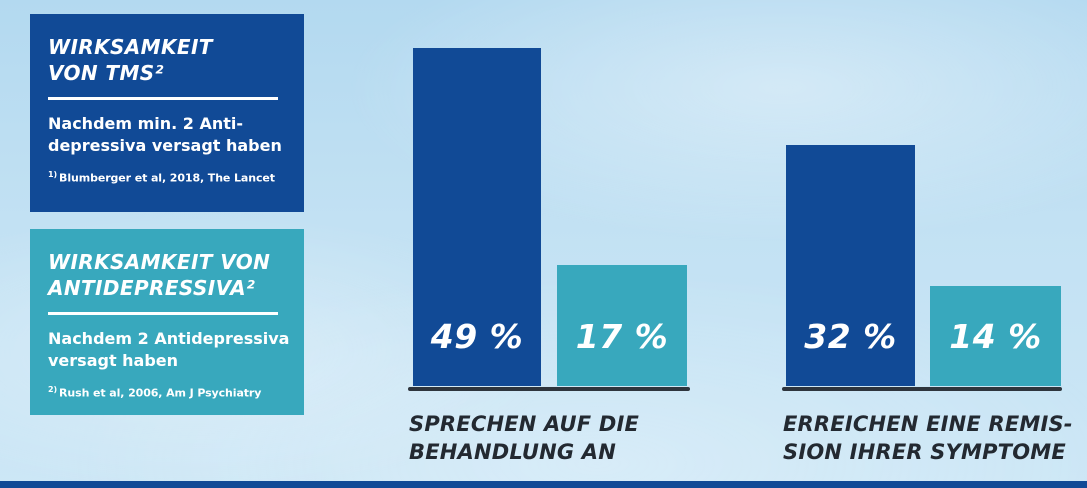  I want to click on axis-line-response, so click(549, 389).